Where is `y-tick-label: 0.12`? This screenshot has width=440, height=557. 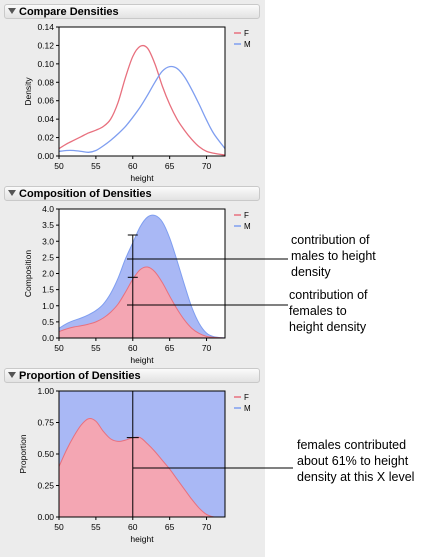 y-tick-label: 0.12 is located at coordinates (45, 45).